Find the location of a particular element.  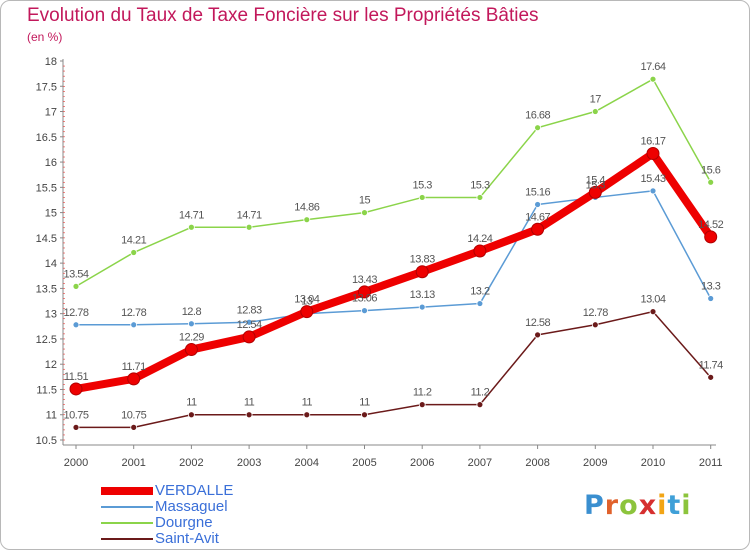

y-tick-label: 13 is located at coordinates (51, 315).